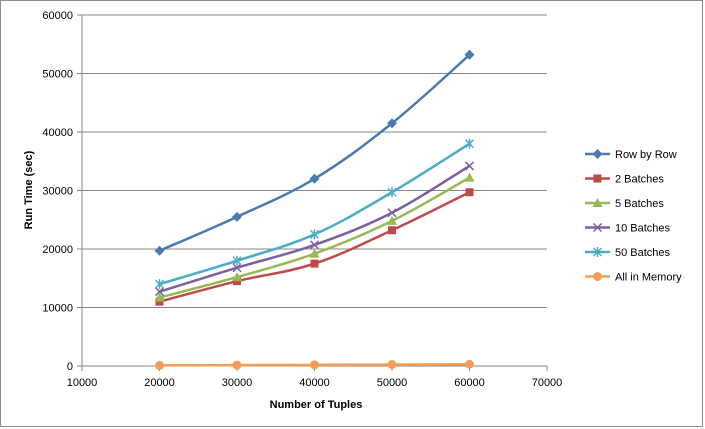  I want to click on legend-item-50-batches: 50 Batches, so click(628, 253).